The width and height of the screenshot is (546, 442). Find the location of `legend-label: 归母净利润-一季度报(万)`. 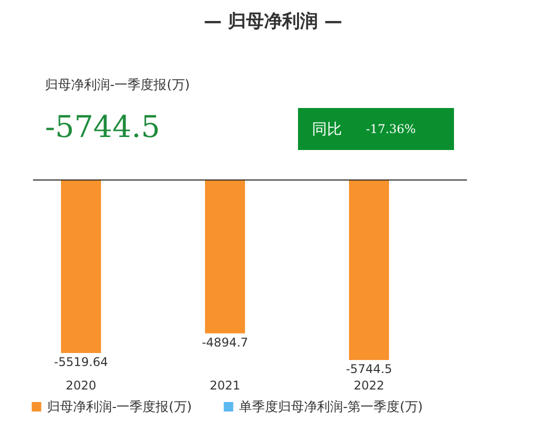

legend-label: 归母净利润-一季度报(万) is located at coordinates (119, 406).